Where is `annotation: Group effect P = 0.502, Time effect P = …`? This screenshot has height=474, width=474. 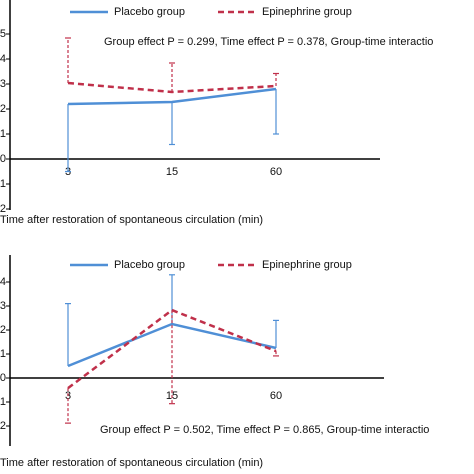 annotation: Group effect P = 0.502, Time effect P = … is located at coordinates (264, 430).